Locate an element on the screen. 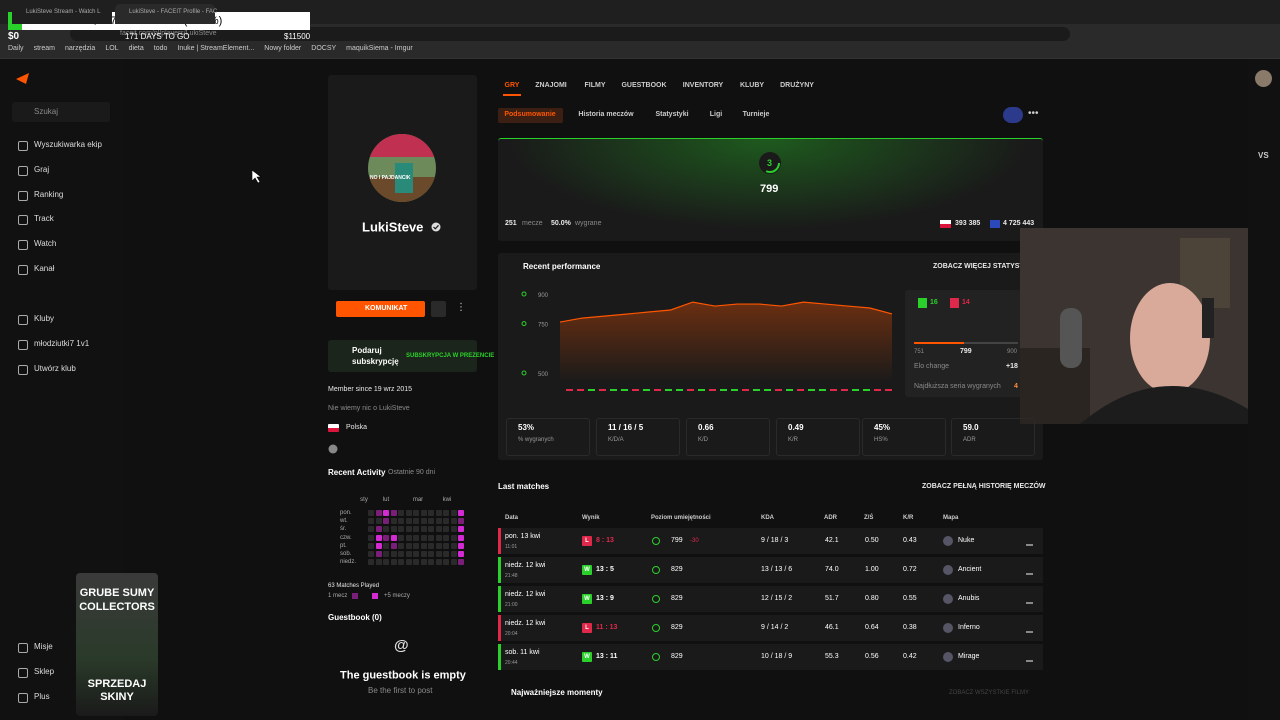 This screenshot has width=1280, height=720. bookmark: DOCSY is located at coordinates (324, 48).